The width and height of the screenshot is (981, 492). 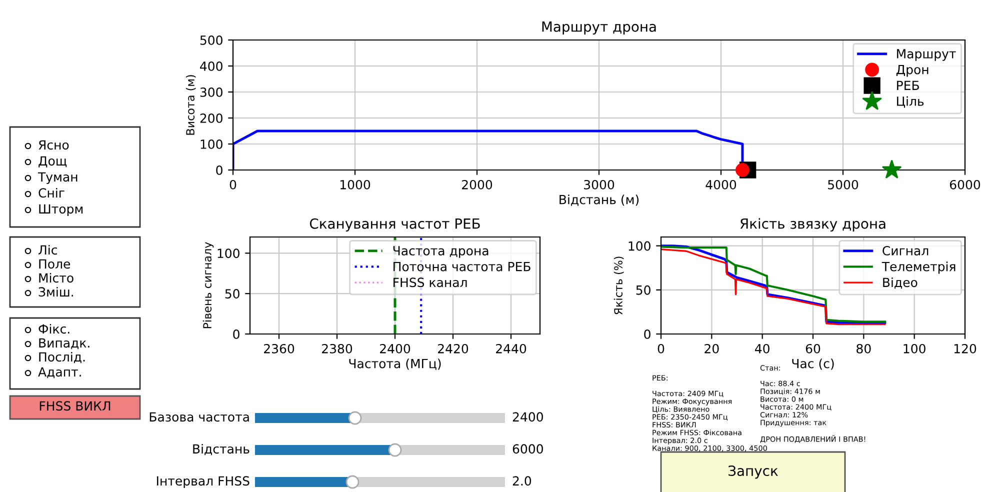 What do you see at coordinates (62, 358) in the screenshot?
I see `text: Послід.` at bounding box center [62, 358].